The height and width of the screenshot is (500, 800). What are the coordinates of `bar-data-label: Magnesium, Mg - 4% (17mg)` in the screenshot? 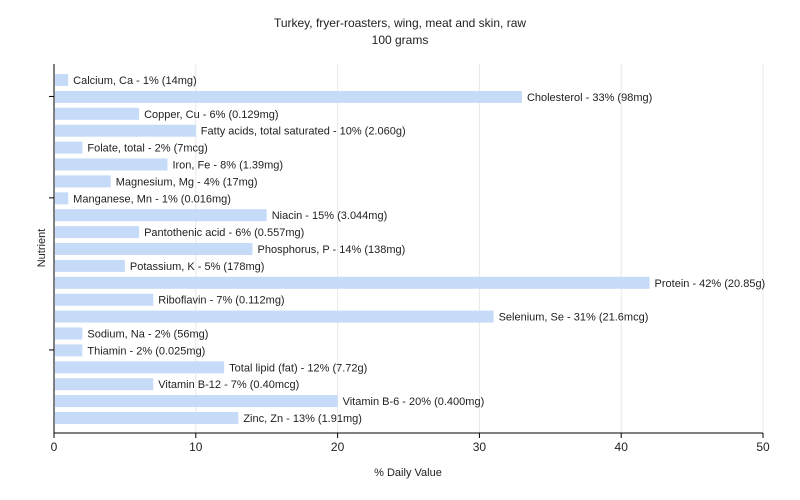 It's located at (187, 182).